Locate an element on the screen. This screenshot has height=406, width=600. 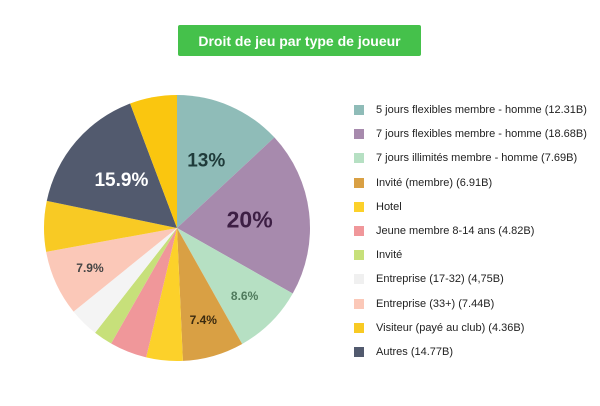
legend-label: Entreprise (33+) (7.44B) is located at coordinates (435, 303).